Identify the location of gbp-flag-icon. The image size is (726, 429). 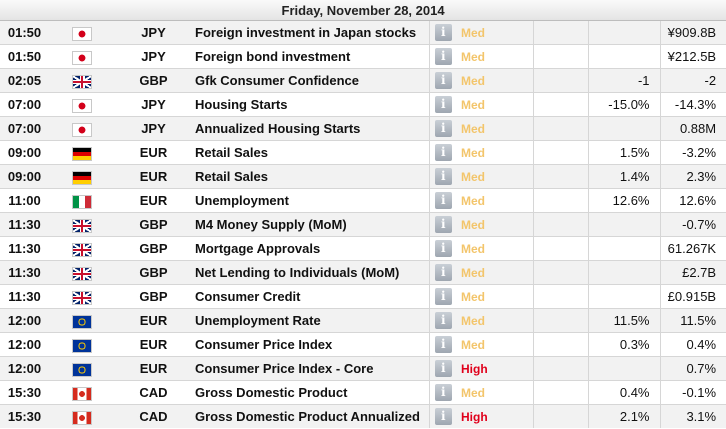
(82, 81).